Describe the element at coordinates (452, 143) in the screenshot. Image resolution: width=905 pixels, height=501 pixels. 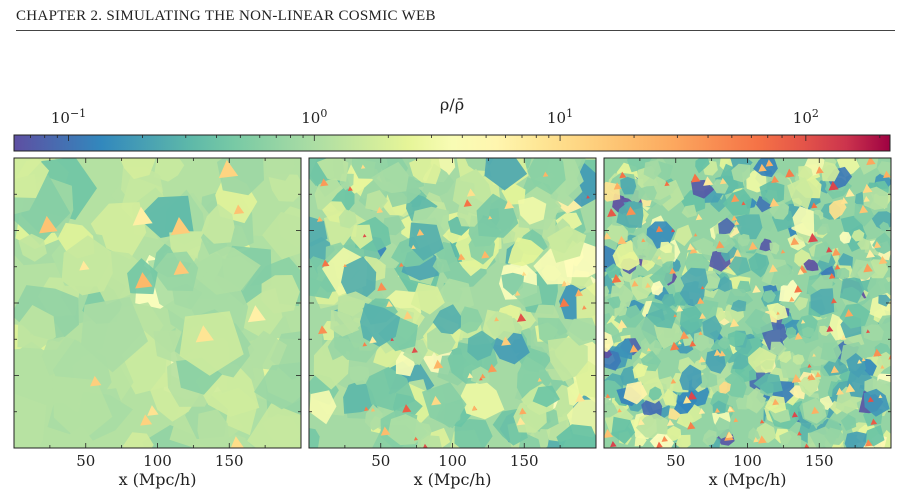
I see `colorbar-gradient` at that location.